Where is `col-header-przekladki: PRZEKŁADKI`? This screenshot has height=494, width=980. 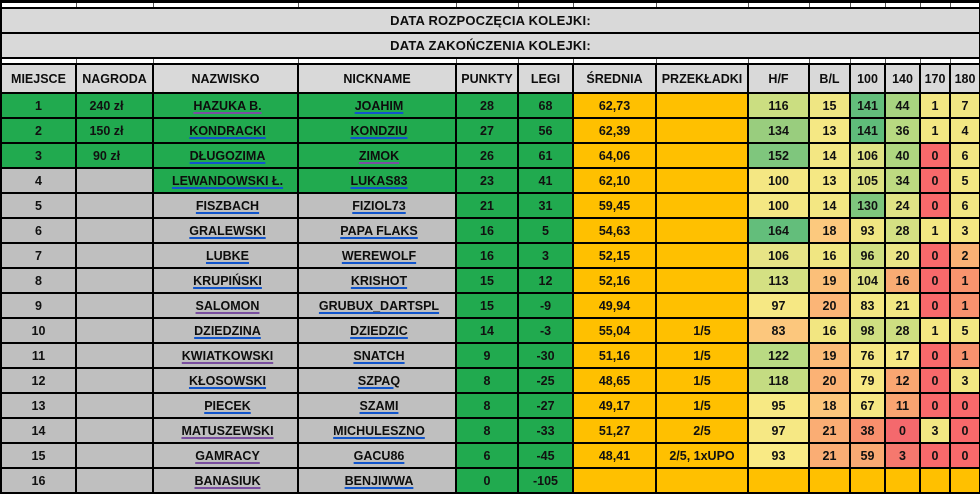
col-header-przekladki: PRZEKŁADKI is located at coordinates (702, 78).